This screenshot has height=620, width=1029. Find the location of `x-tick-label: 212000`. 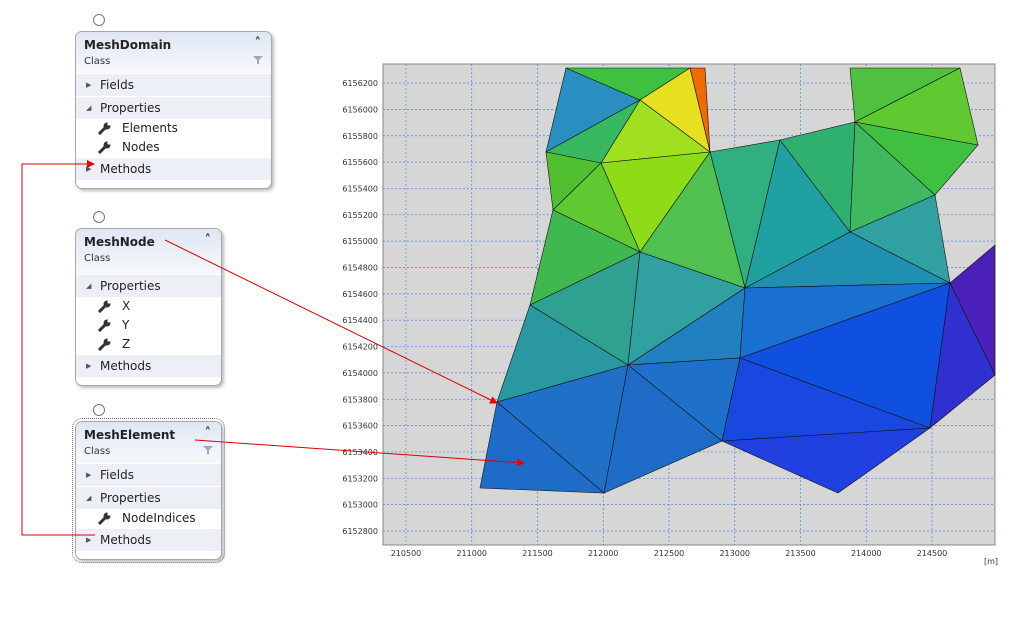

x-tick-label: 212000 is located at coordinates (603, 553).